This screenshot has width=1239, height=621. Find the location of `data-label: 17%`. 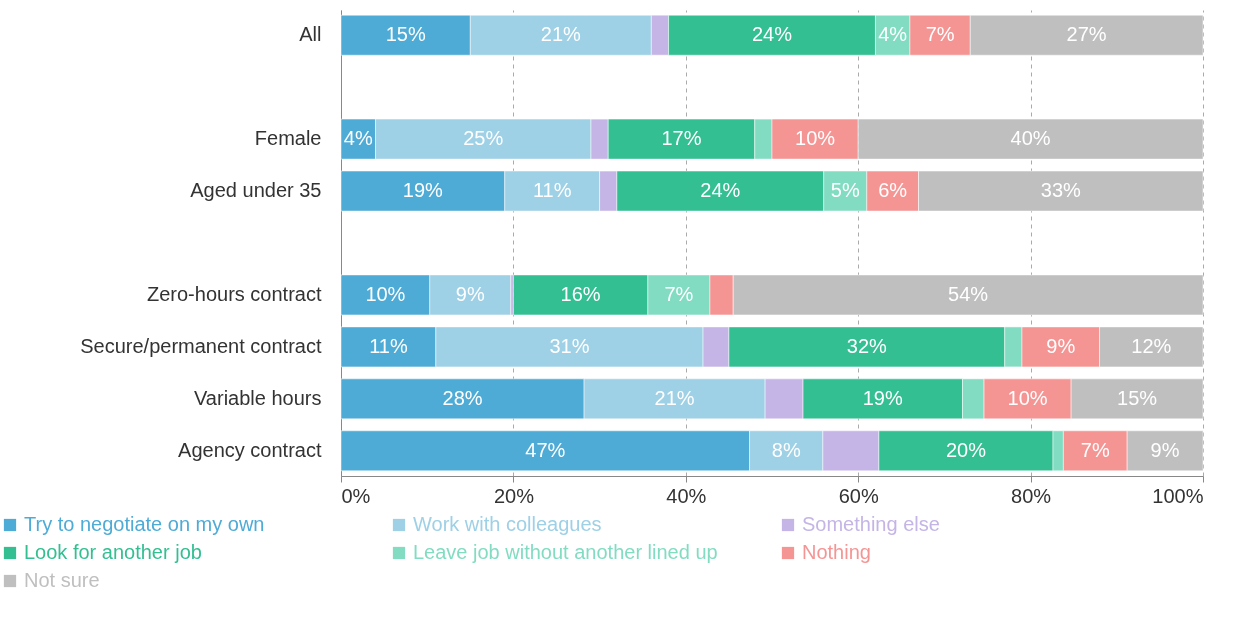

data-label: 17% is located at coordinates (681, 138).